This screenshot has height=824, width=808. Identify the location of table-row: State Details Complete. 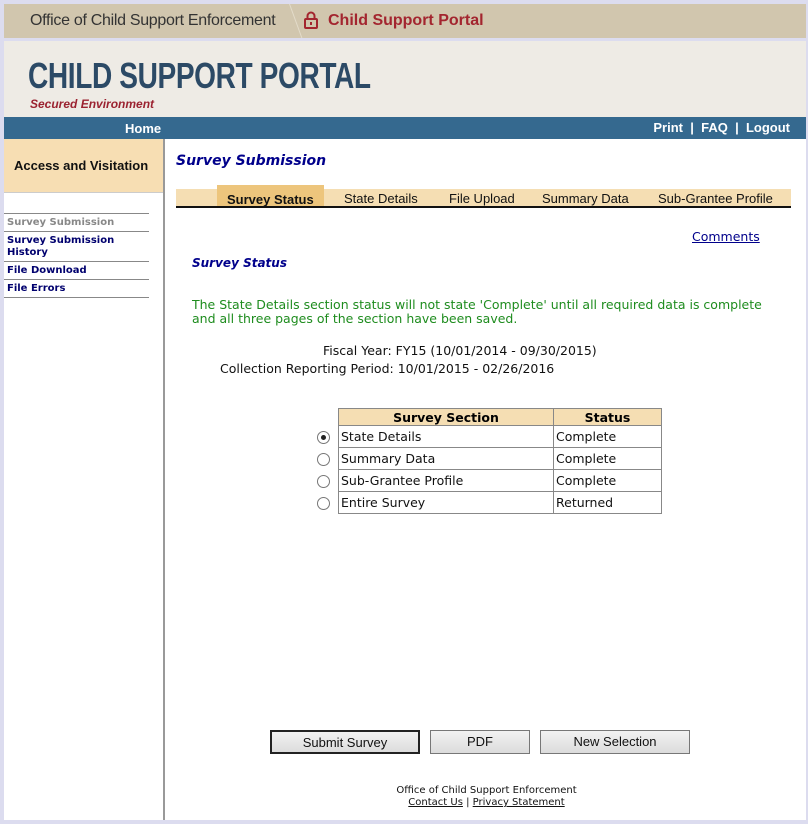
(500, 436).